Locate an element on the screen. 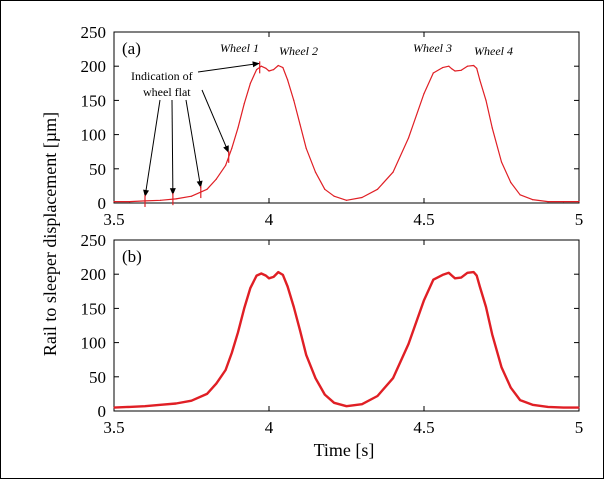  x-tick-label: 4.5 is located at coordinates (423, 427).